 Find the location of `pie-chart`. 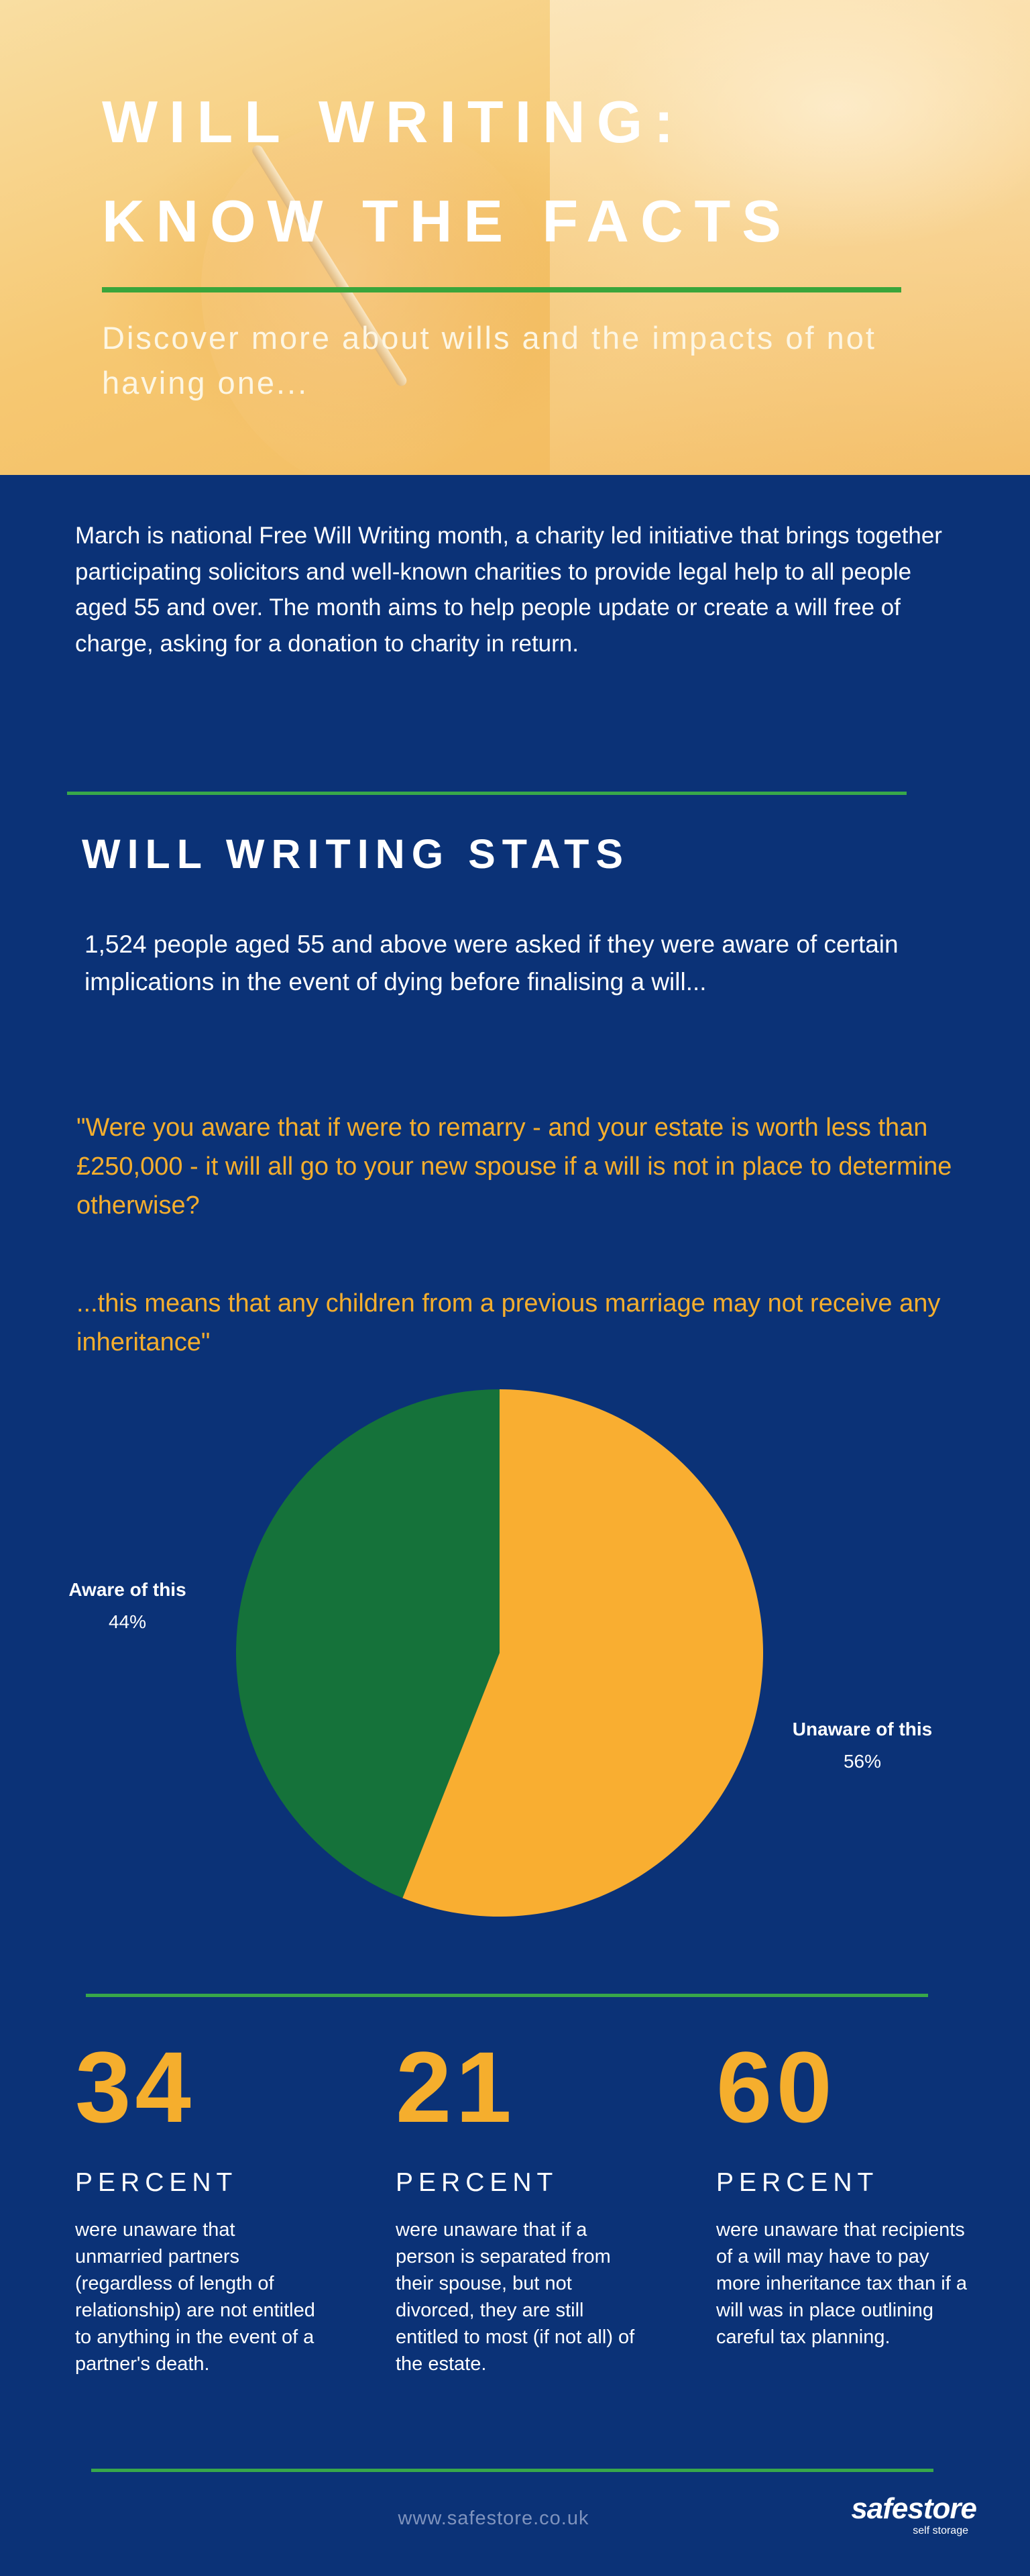

pie-chart is located at coordinates (499, 1653).